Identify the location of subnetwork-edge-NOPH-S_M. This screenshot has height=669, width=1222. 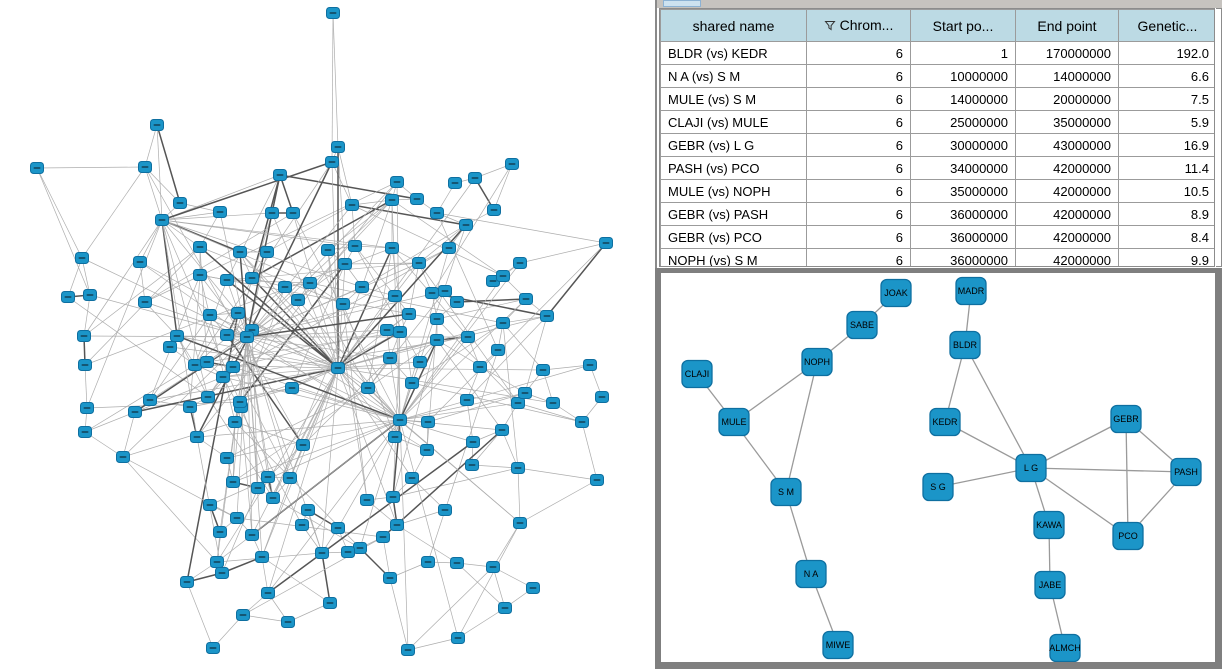
(801, 427).